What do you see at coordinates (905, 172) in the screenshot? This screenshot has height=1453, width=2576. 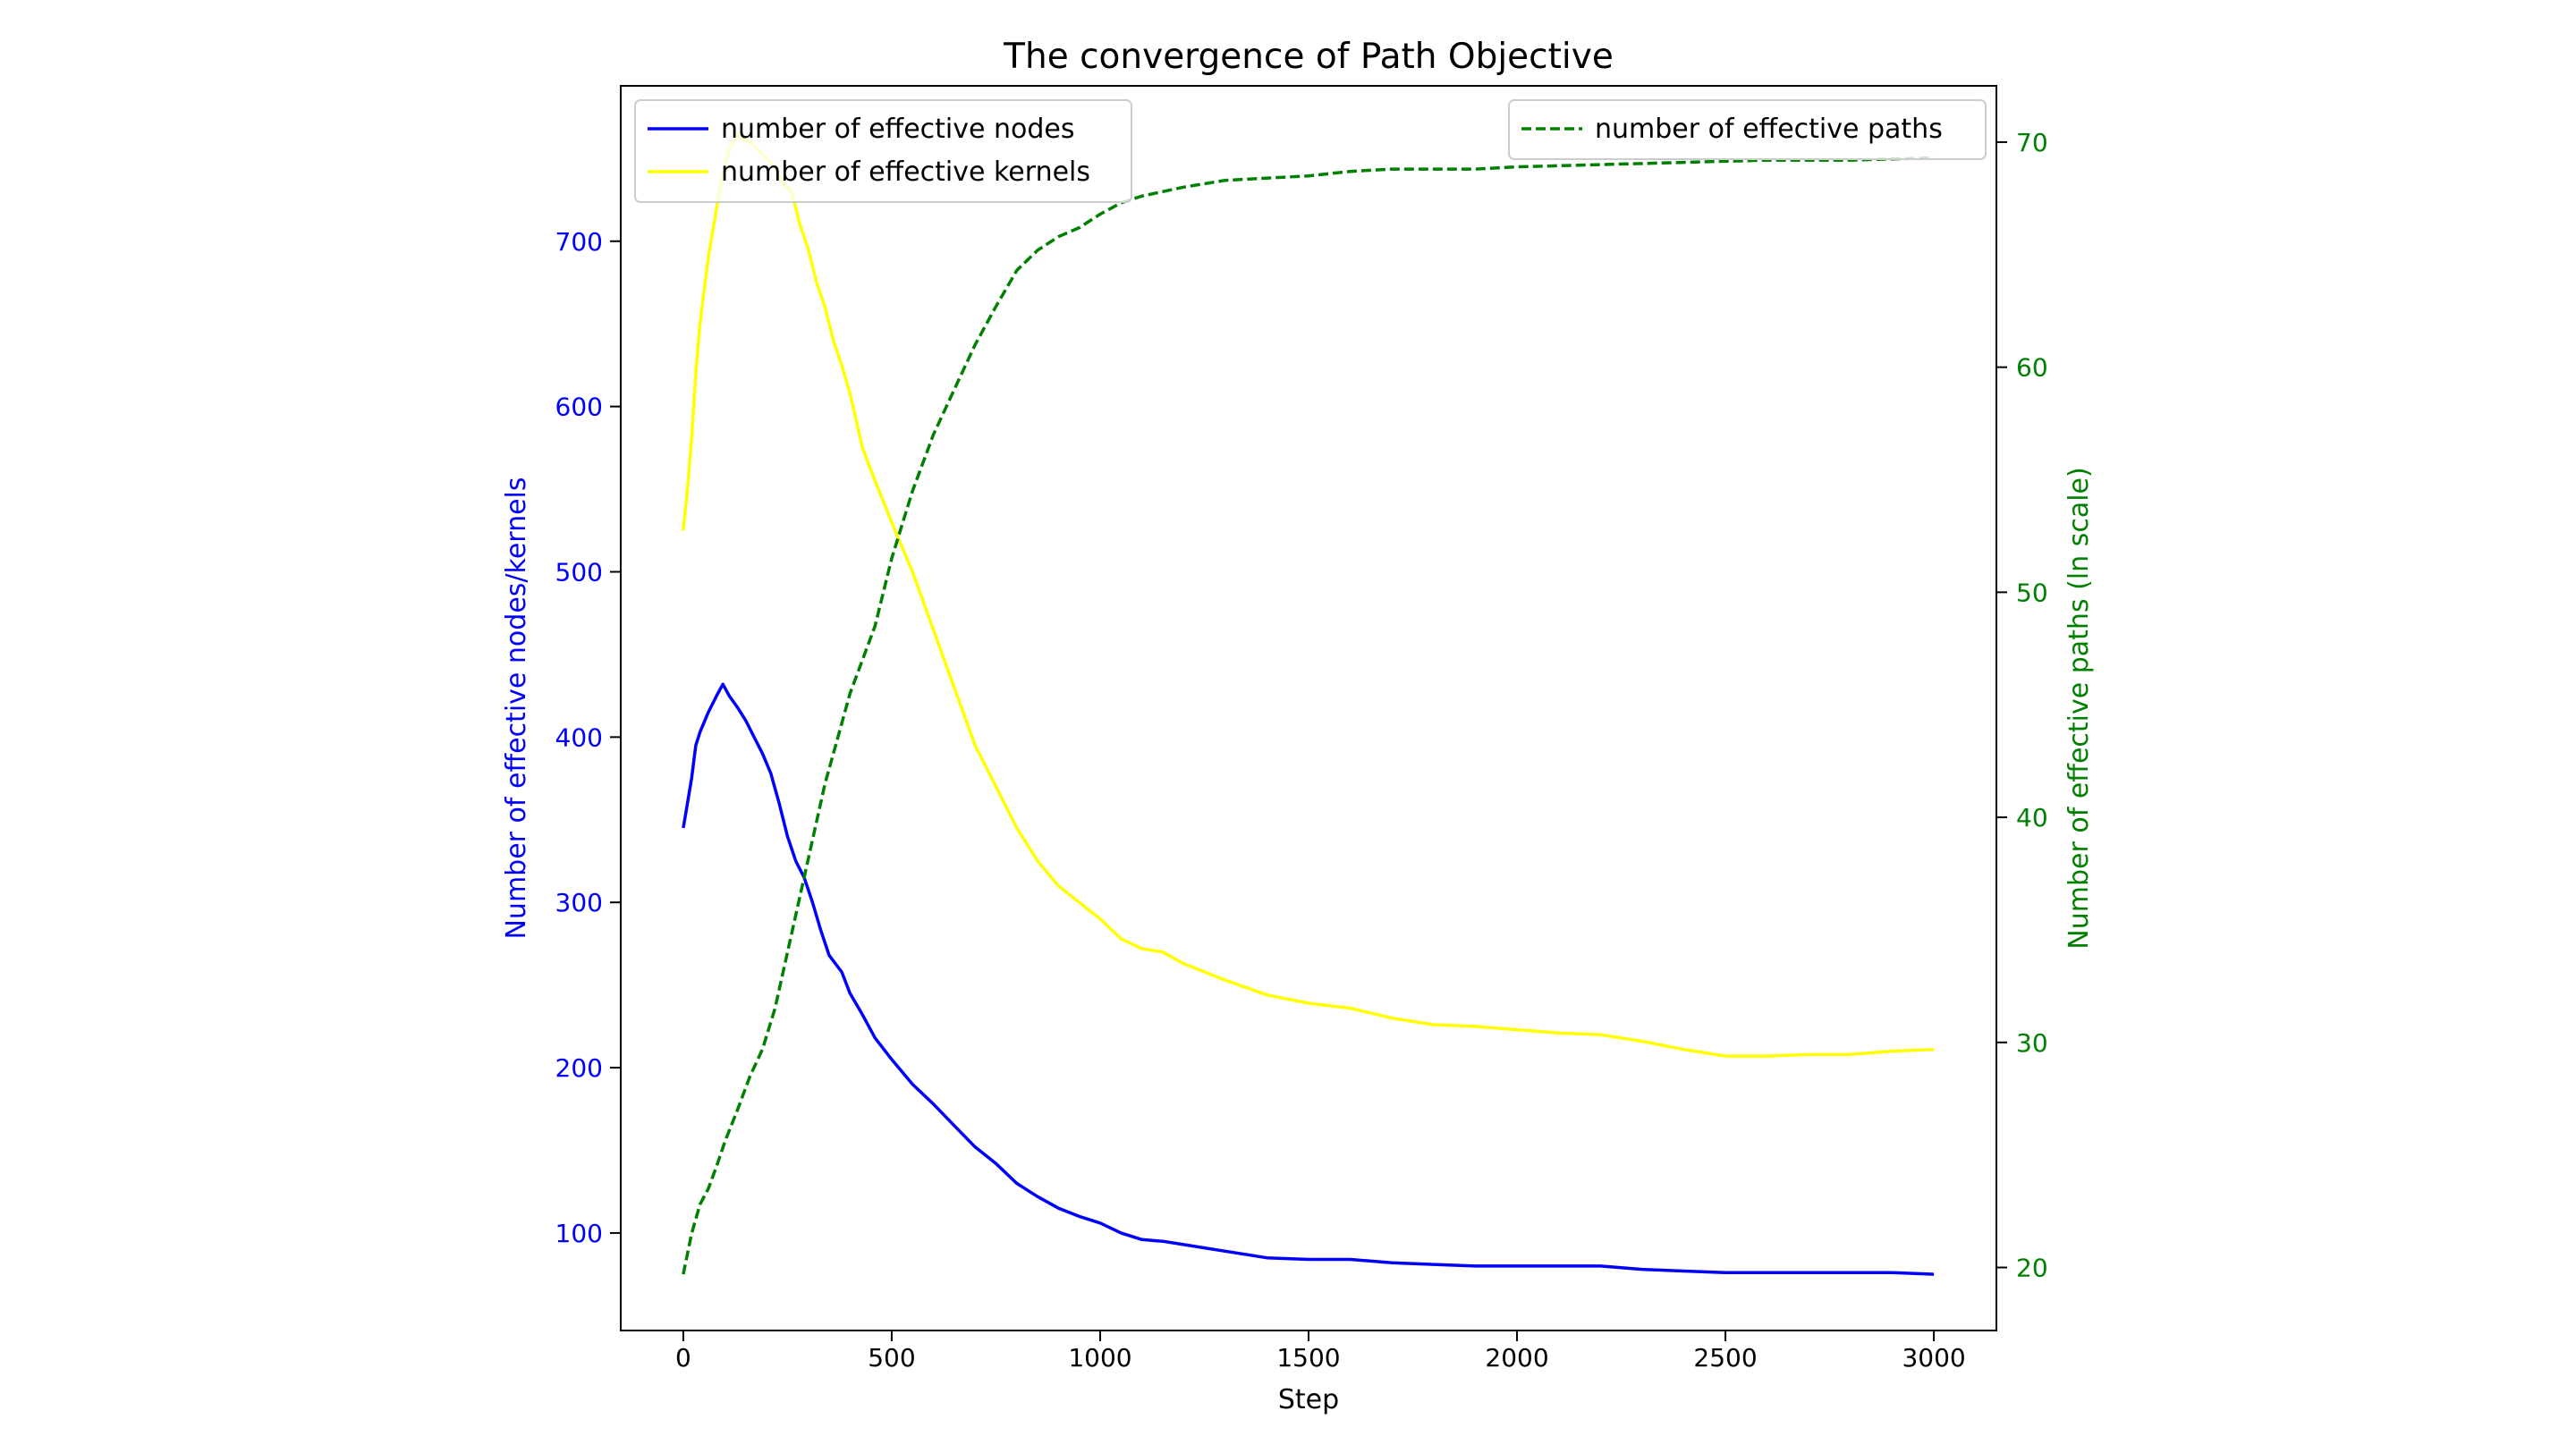 I see `legend-label: number of effective kernels` at bounding box center [905, 172].